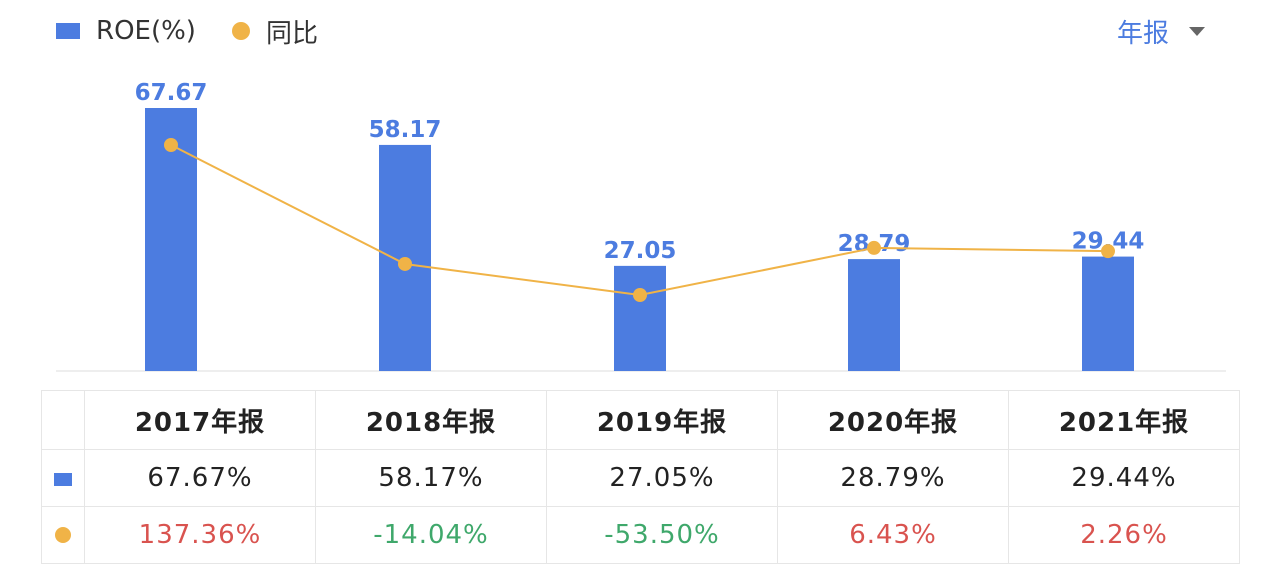  I want to click on dot-icon, so click(63, 535).